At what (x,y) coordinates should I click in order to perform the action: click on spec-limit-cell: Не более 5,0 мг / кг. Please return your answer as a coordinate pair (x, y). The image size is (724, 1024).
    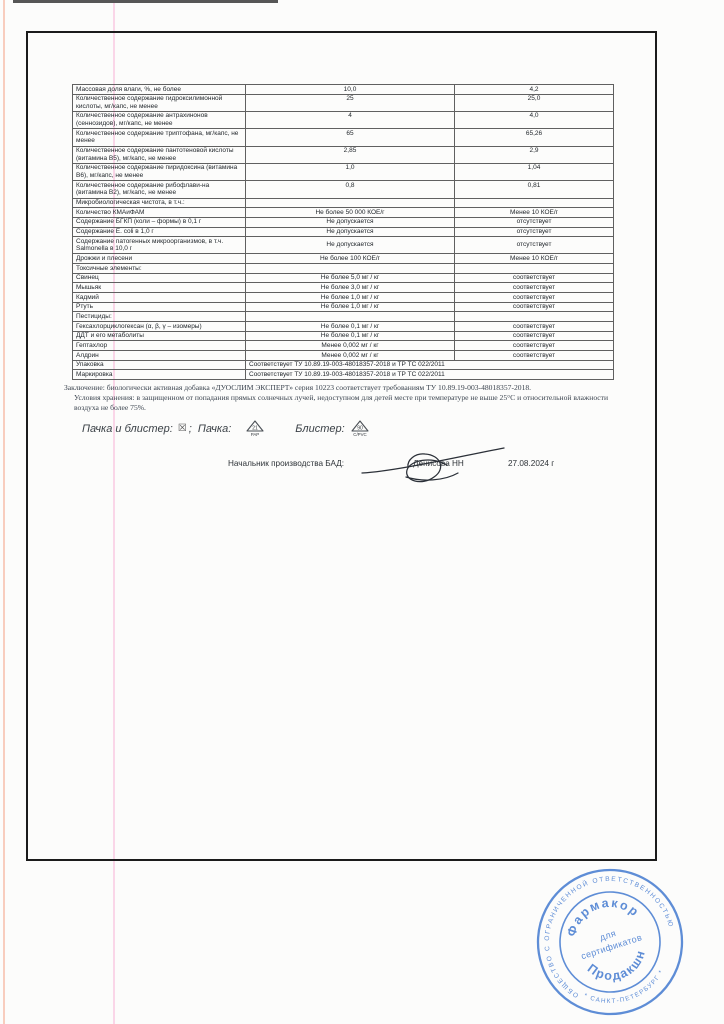
    Looking at the image, I should click on (350, 278).